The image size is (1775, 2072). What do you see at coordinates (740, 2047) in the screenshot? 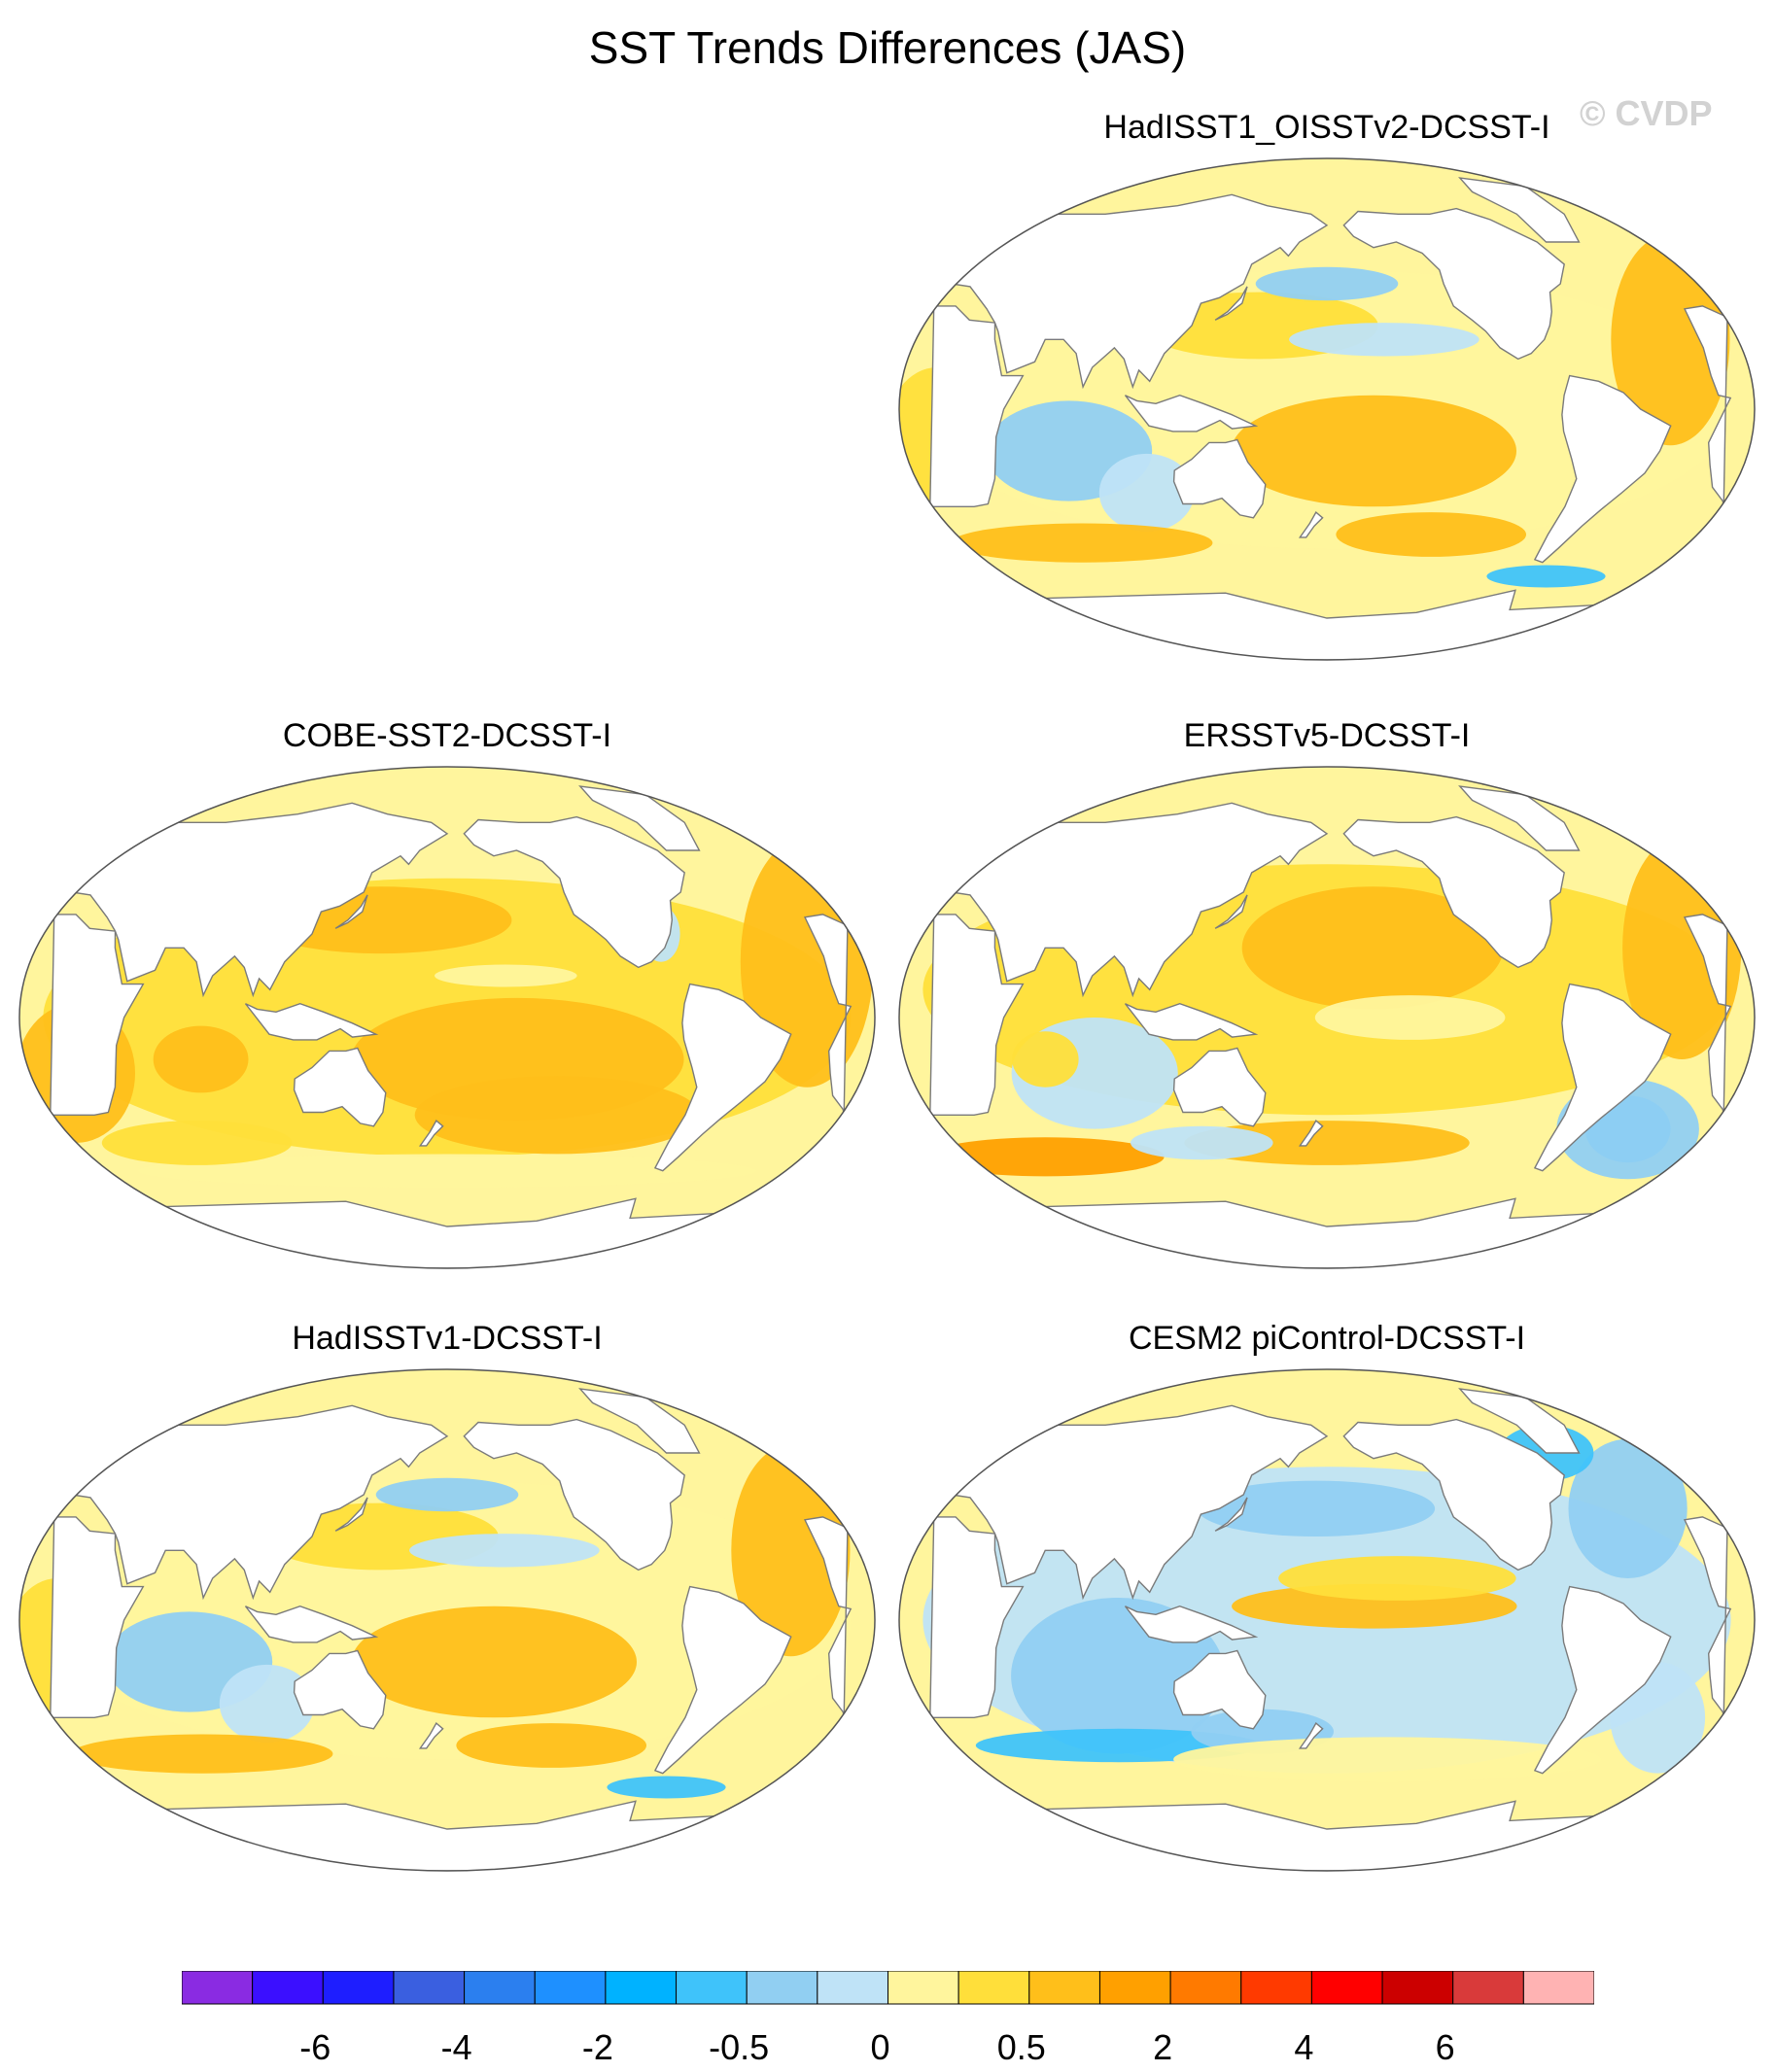
I see `colorbar-label: -0.5` at bounding box center [740, 2047].